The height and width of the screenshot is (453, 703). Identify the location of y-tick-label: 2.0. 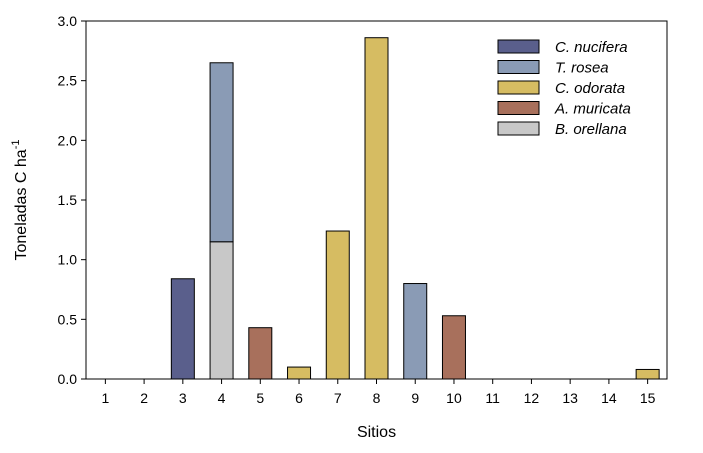
(68, 140).